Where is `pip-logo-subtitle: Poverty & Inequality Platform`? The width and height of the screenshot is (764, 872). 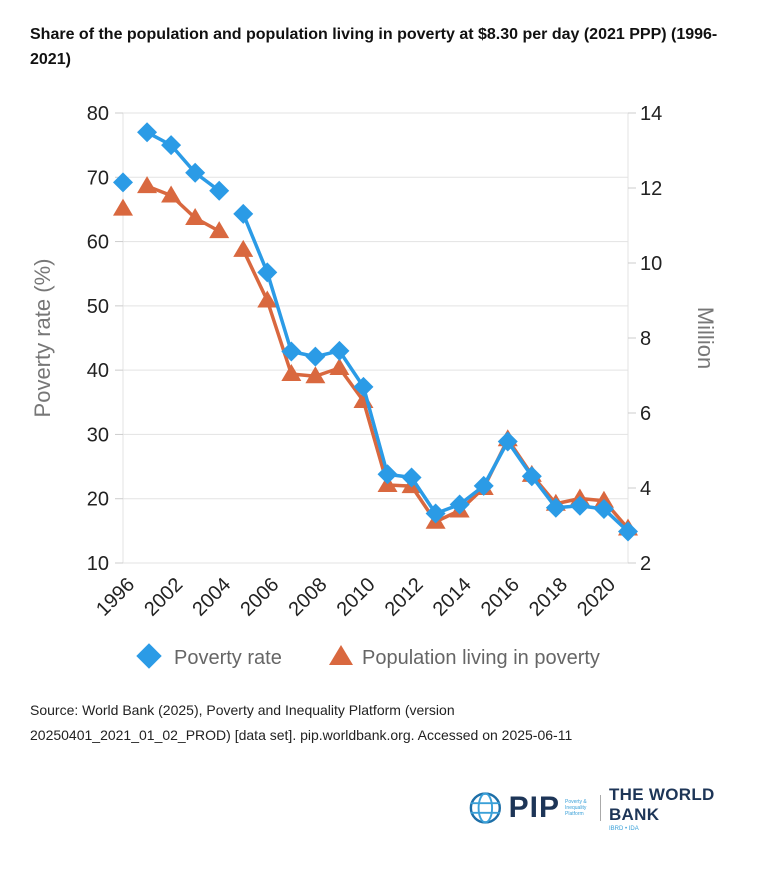 pip-logo-subtitle: Poverty & Inequality Platform is located at coordinates (576, 808).